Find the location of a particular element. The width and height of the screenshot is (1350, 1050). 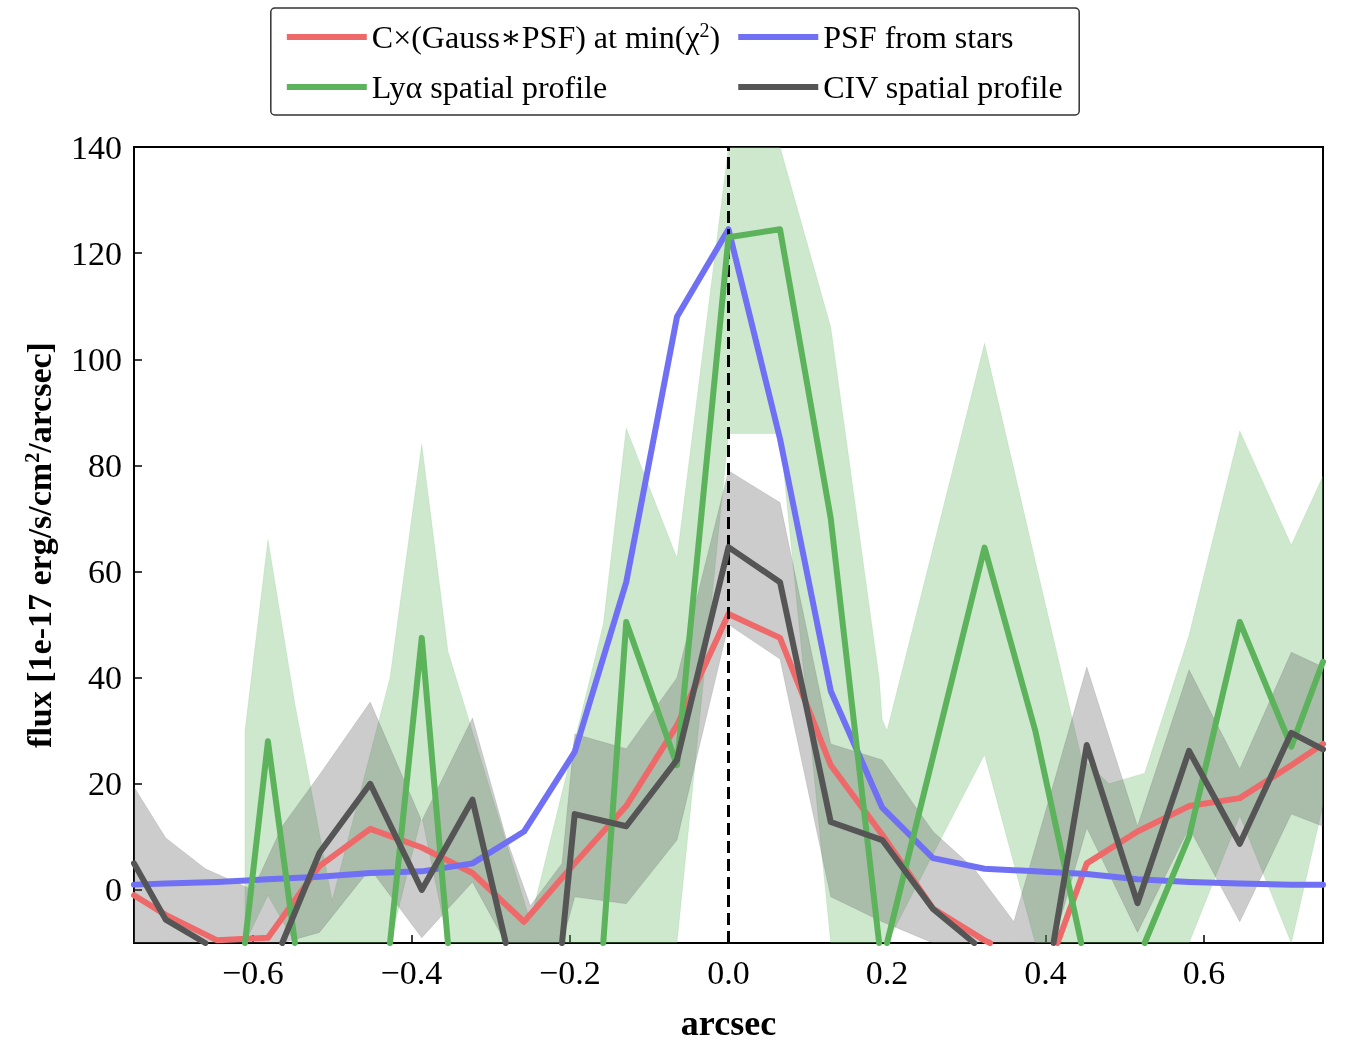

y-tick-label: 20 is located at coordinates (105, 784).